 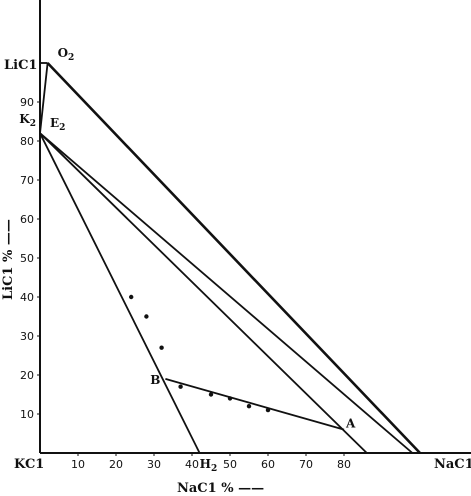 What do you see at coordinates (155, 380) in the screenshot?
I see `point-label: B` at bounding box center [155, 380].